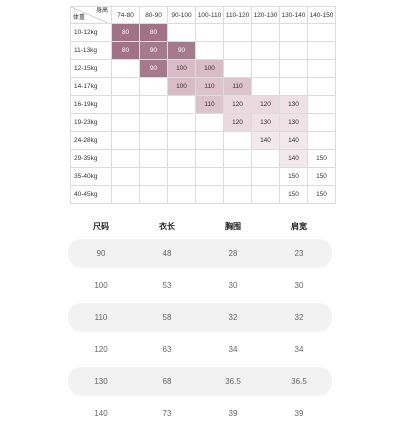 The image size is (400, 428). I want to click on weight-label: 16-19kg, so click(91, 104).